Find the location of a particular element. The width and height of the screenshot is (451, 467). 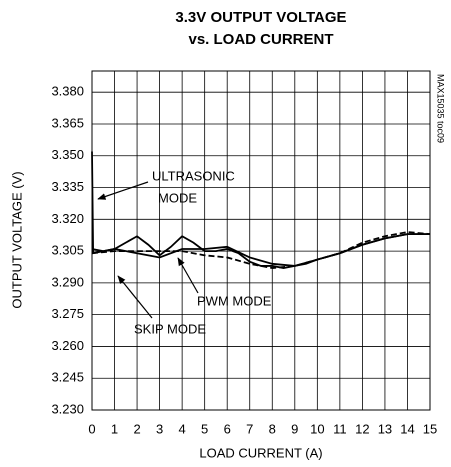

x-tick-label: 7 is located at coordinates (249, 428).